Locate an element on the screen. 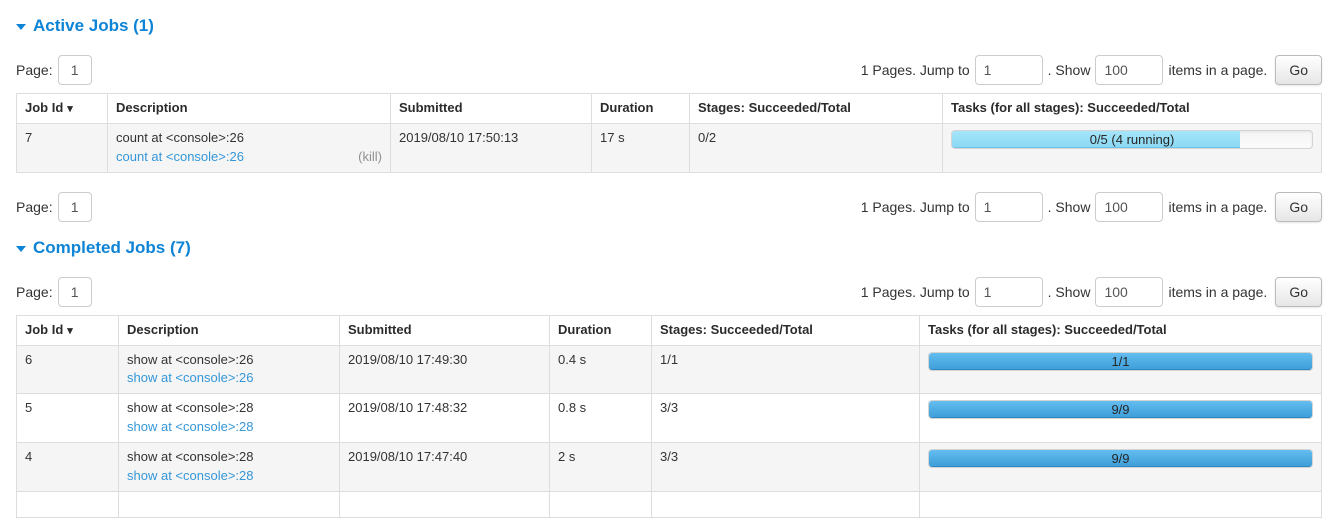 This screenshot has width=1328, height=518. job-description: count at <console>:26 is located at coordinates (180, 137).